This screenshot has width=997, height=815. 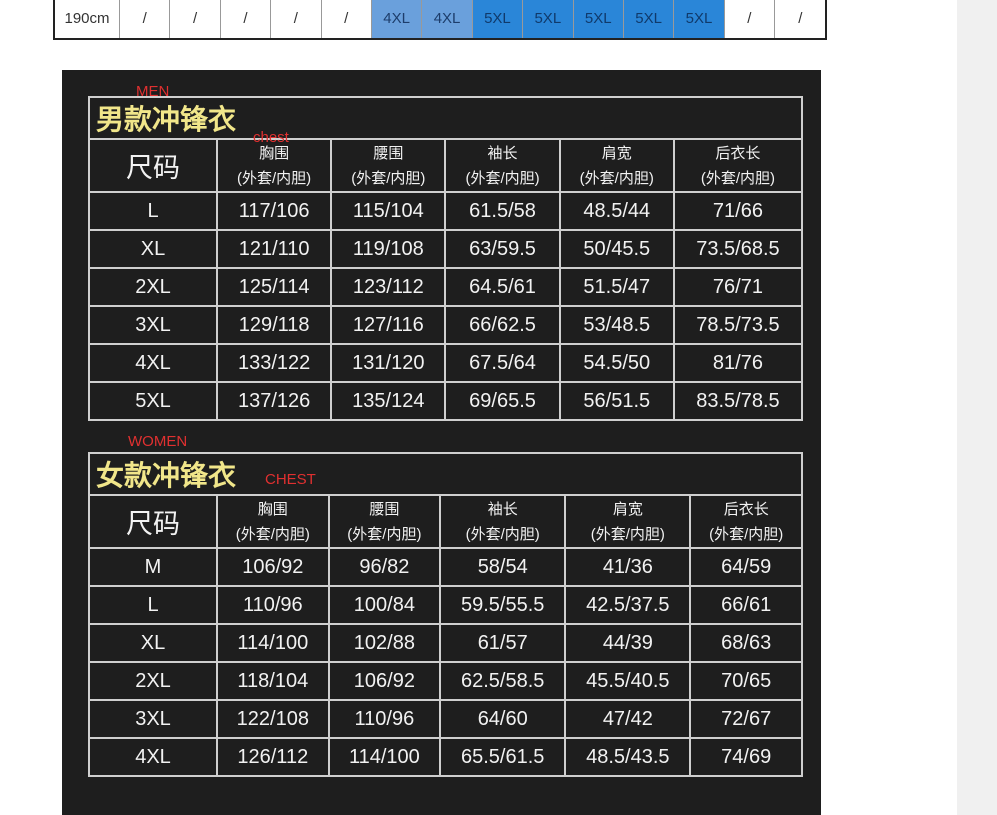 What do you see at coordinates (502, 325) in the screenshot?
I see `measure-cell: 66/62.5` at bounding box center [502, 325].